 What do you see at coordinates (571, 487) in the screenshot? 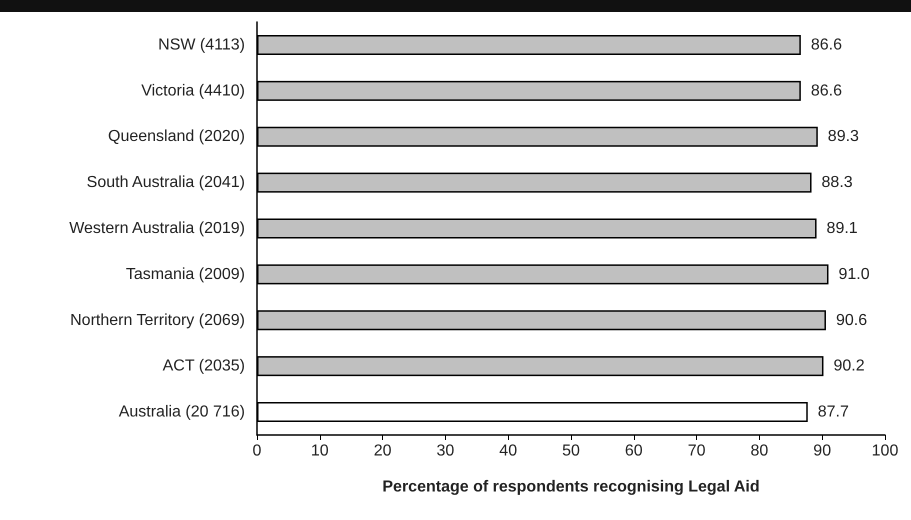
I see `x-axis-title: Percentage of respondents recognising Legal Aid` at bounding box center [571, 487].